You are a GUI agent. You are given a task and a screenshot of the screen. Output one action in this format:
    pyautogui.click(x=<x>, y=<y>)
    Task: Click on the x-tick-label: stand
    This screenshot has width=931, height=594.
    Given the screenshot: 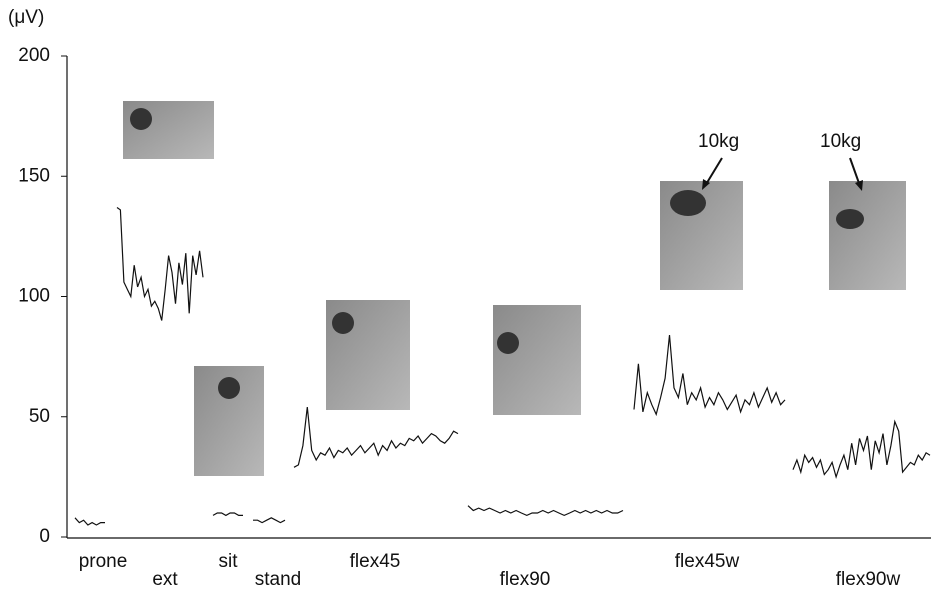 What is the action you would take?
    pyautogui.click(x=278, y=579)
    